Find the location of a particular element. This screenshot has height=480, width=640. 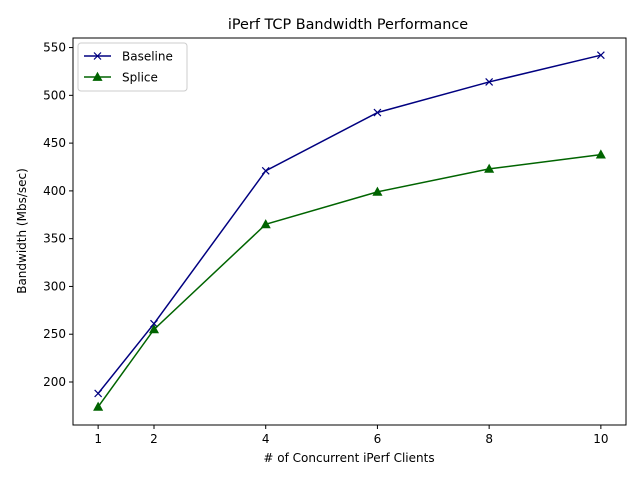

y-tick-label: 250 is located at coordinates (54, 334).